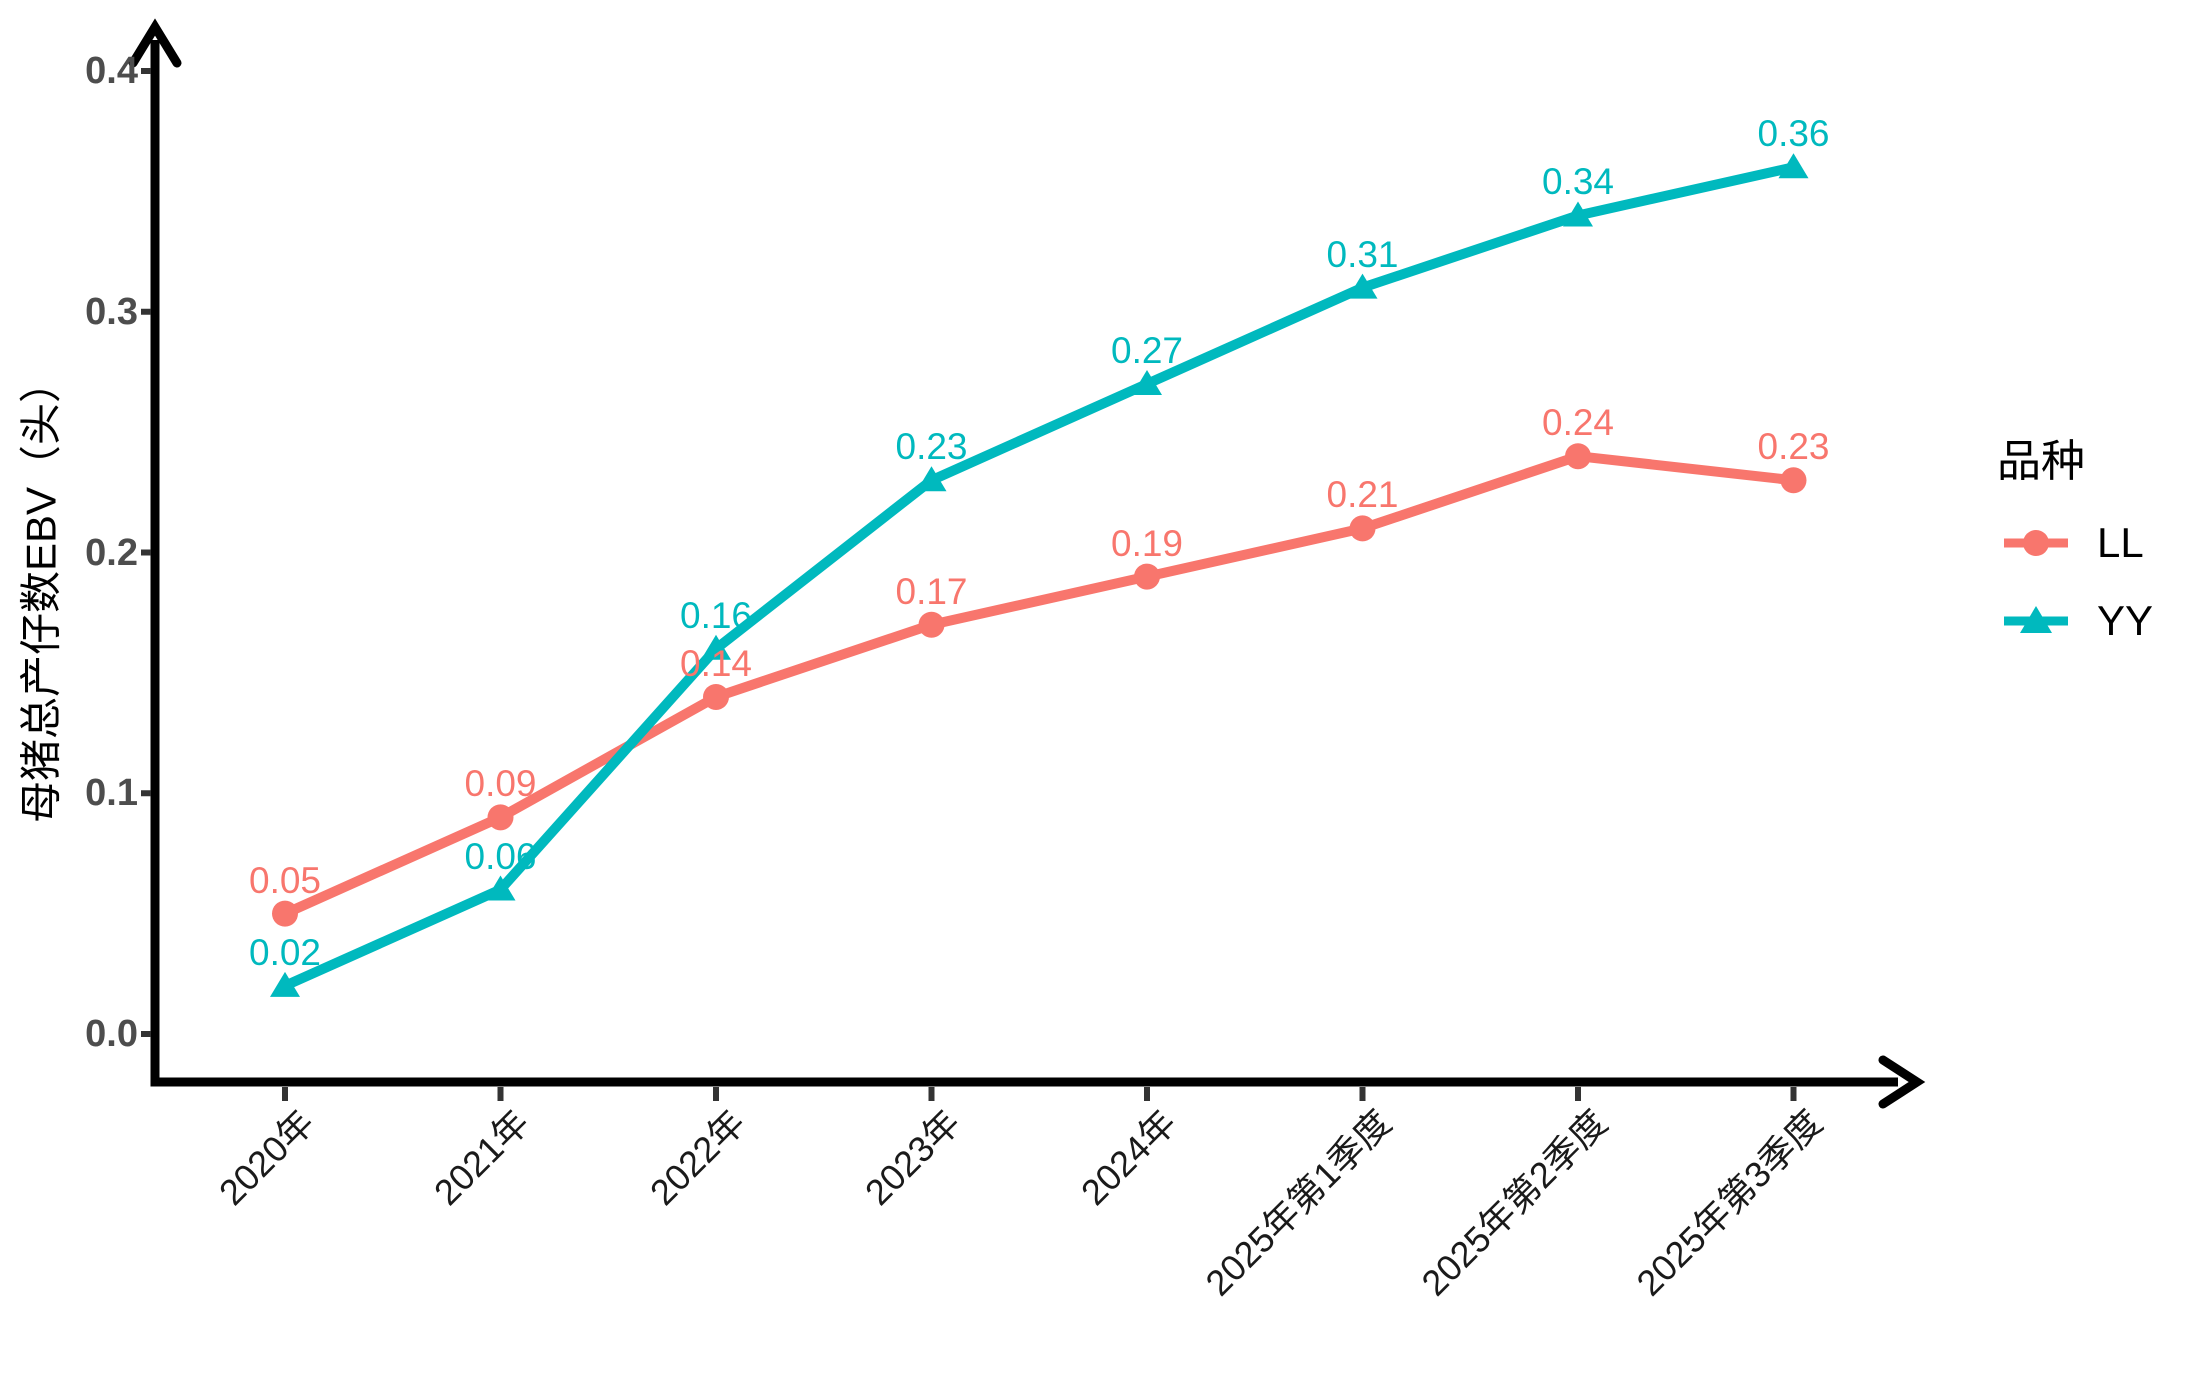 The height and width of the screenshot is (1400, 2200). What do you see at coordinates (111, 1034) in the screenshot?
I see `y-tick-label: 0.0` at bounding box center [111, 1034].